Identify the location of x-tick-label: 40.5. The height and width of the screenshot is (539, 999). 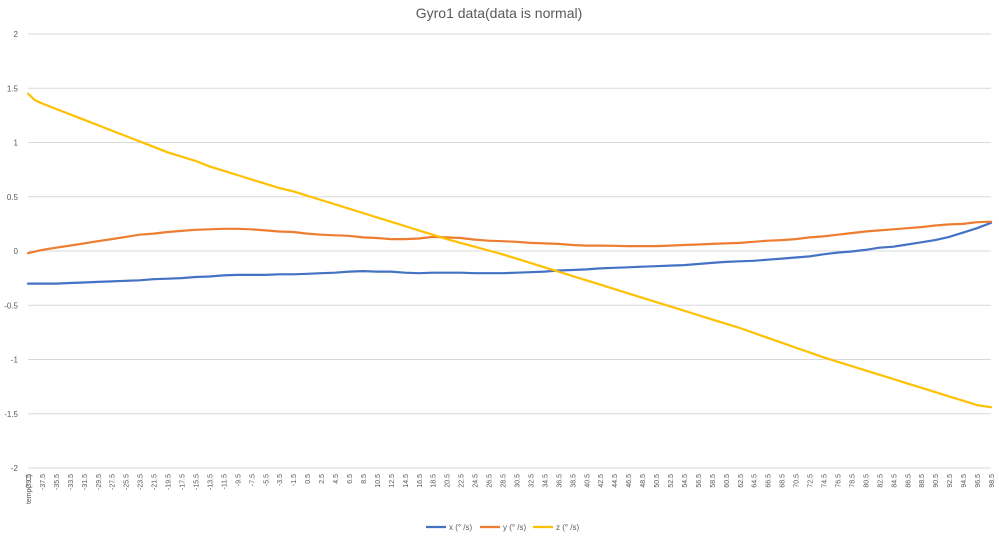
(587, 481).